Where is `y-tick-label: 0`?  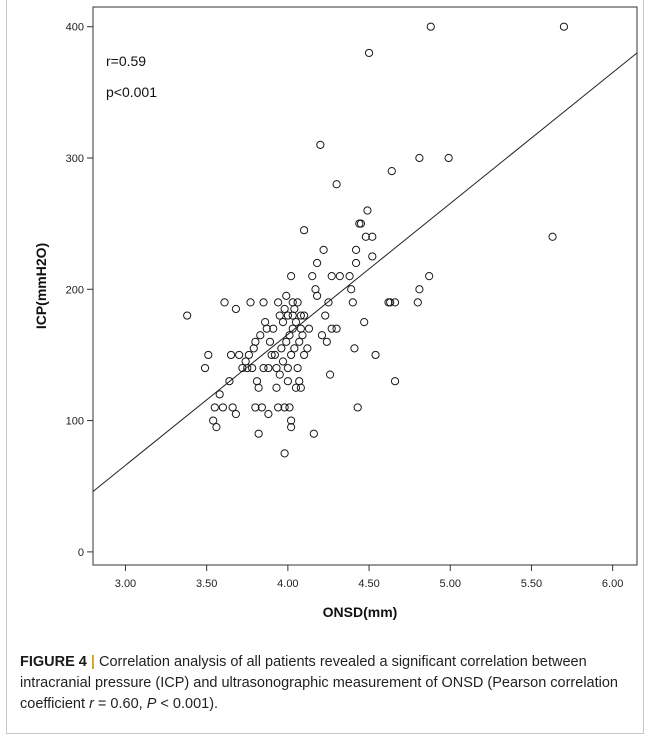 y-tick-label: 0 is located at coordinates (81, 553).